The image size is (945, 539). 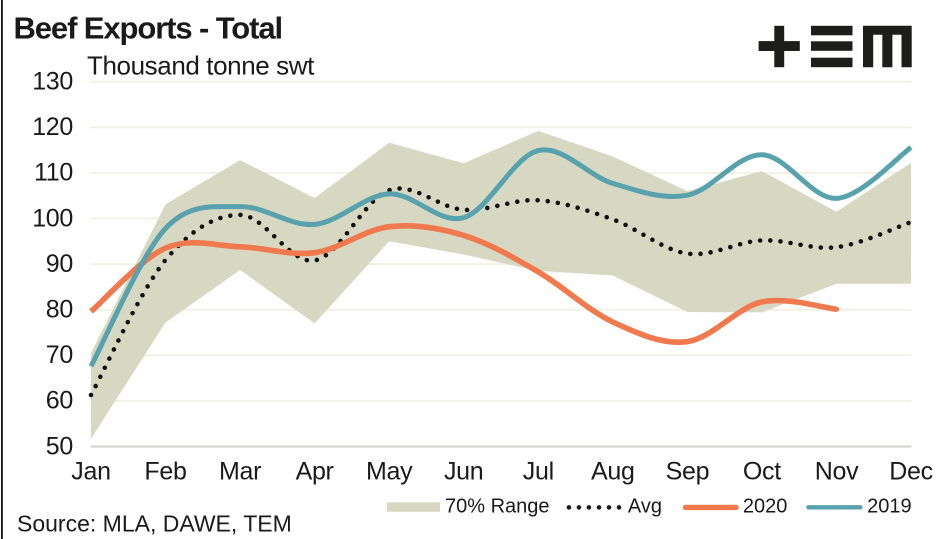 What do you see at coordinates (148, 28) in the screenshot?
I see `svg-text: Beef Exports - Total` at bounding box center [148, 28].